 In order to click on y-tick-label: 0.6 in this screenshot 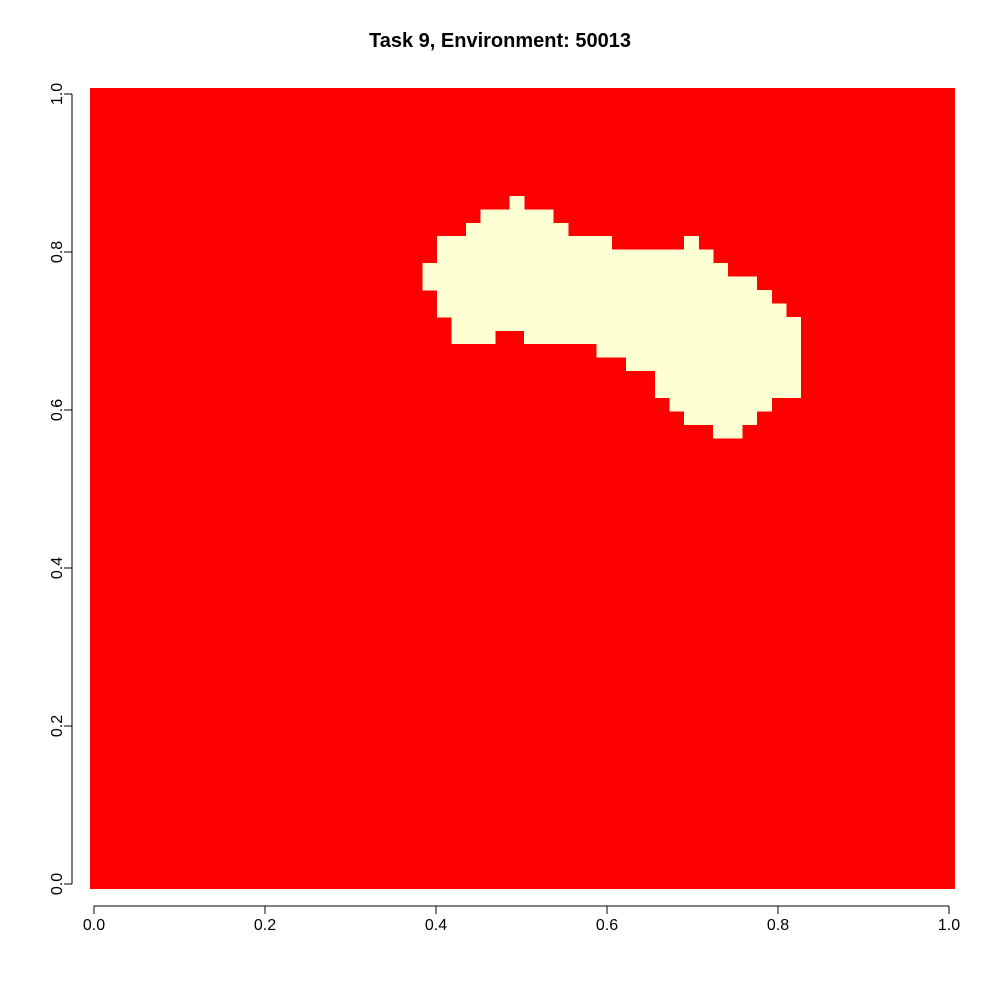, I will do `click(57, 410)`.